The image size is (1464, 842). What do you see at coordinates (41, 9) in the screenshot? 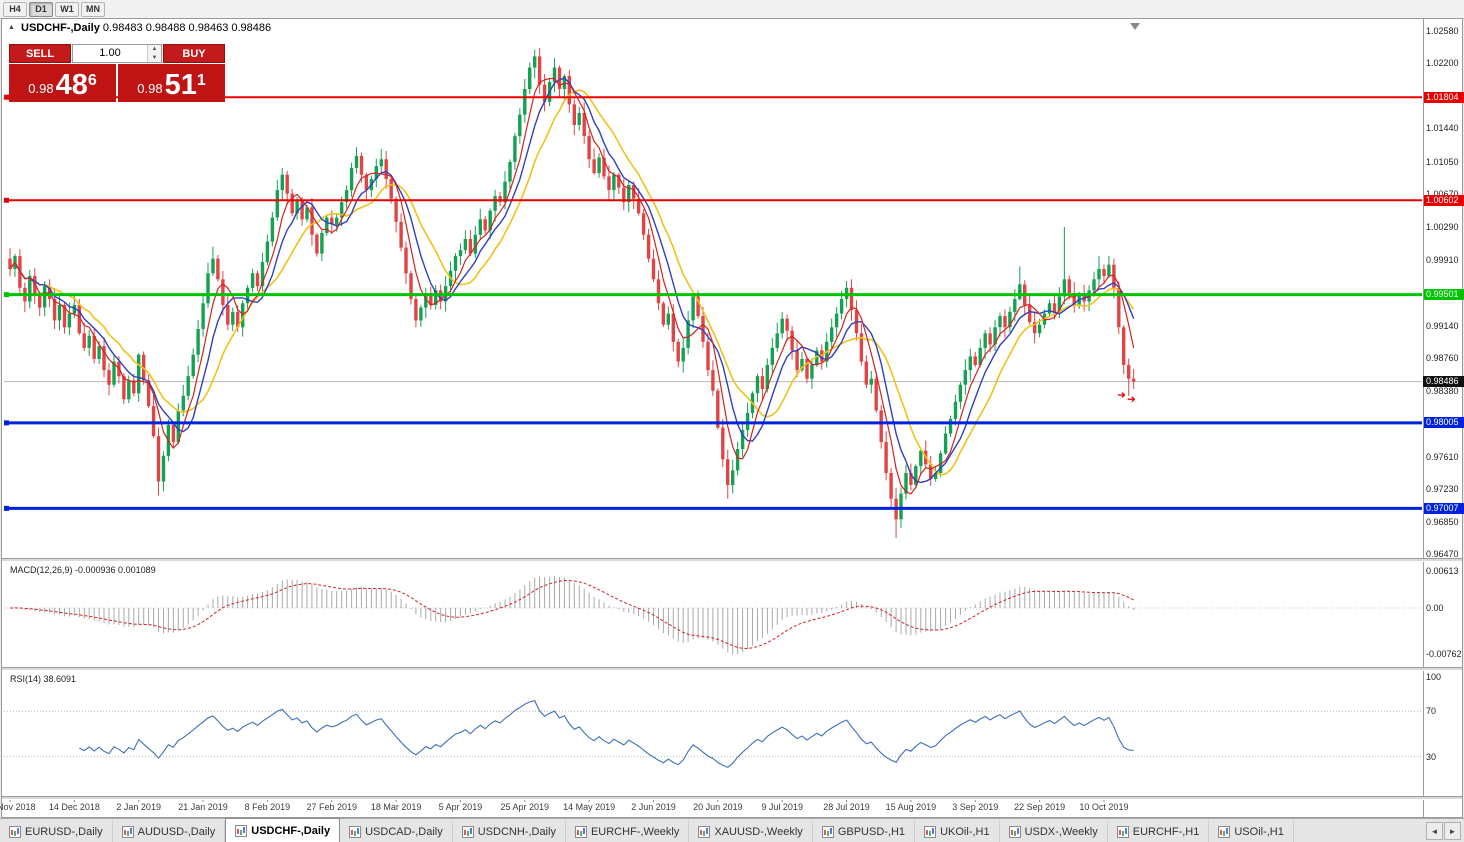
I see `timeframe-button-d1: D1` at bounding box center [41, 9].